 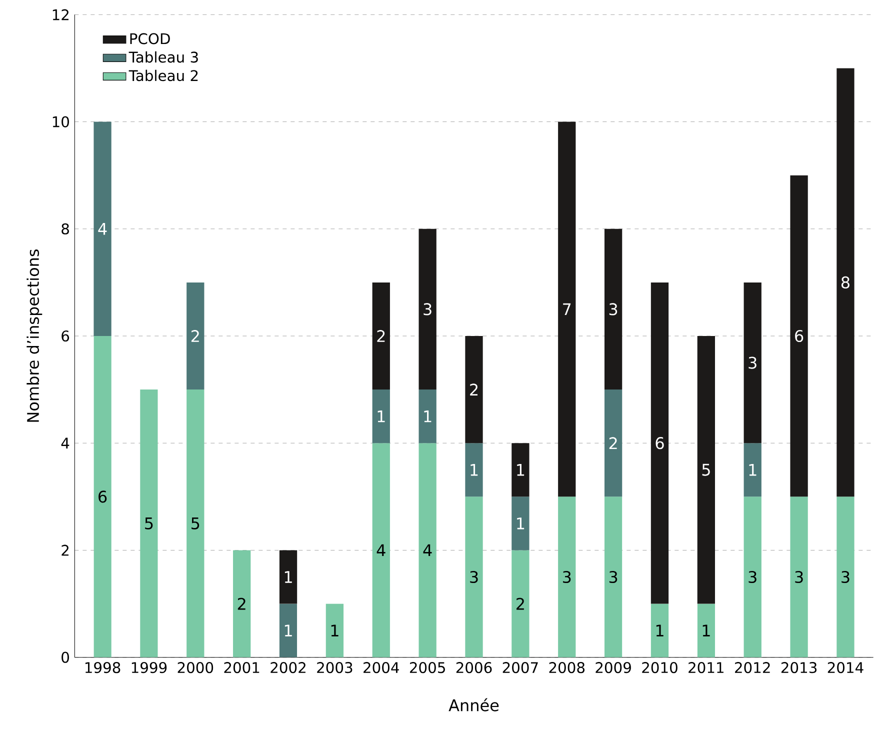 What do you see at coordinates (799, 668) in the screenshot?
I see `x-tick-label: 2013` at bounding box center [799, 668].